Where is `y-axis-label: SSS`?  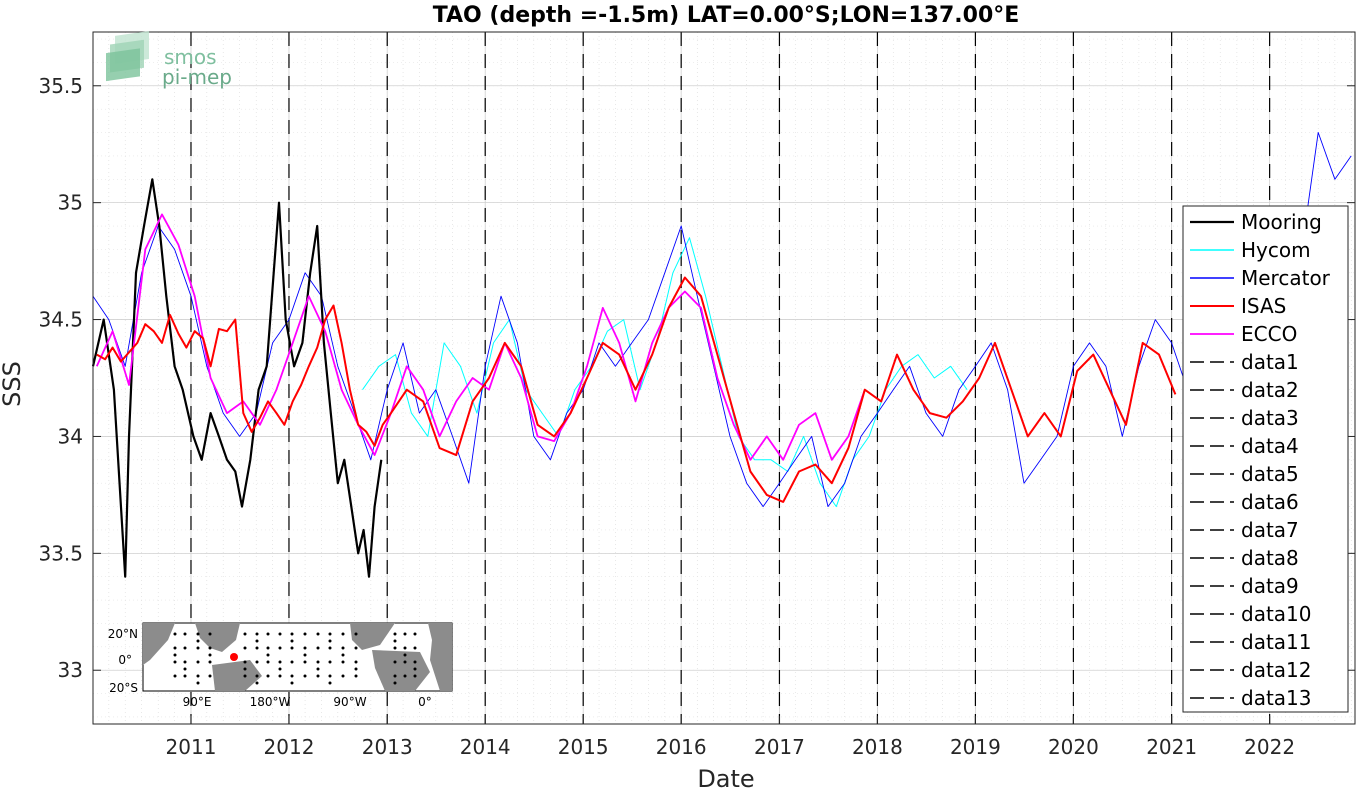 y-axis-label: SSS is located at coordinates (13, 384).